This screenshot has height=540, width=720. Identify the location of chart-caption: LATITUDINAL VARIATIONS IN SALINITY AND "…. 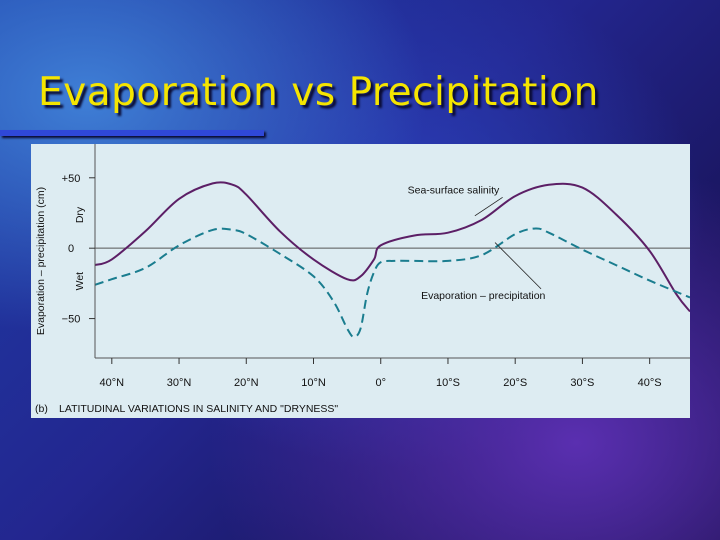
(198, 409).